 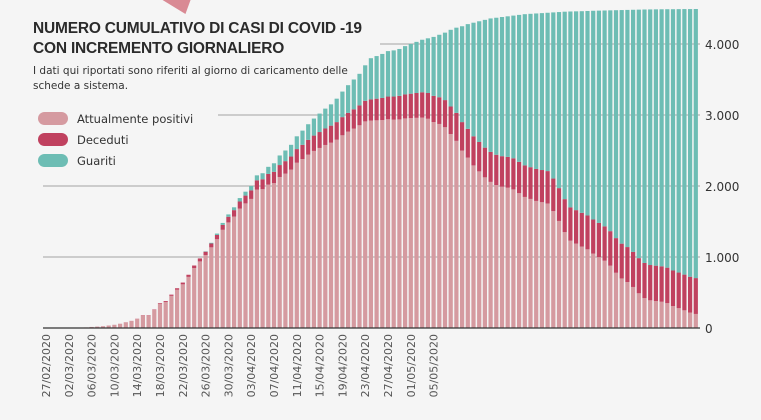 I want to click on x-tick-label: 18/03/2020, so click(x=160, y=365).